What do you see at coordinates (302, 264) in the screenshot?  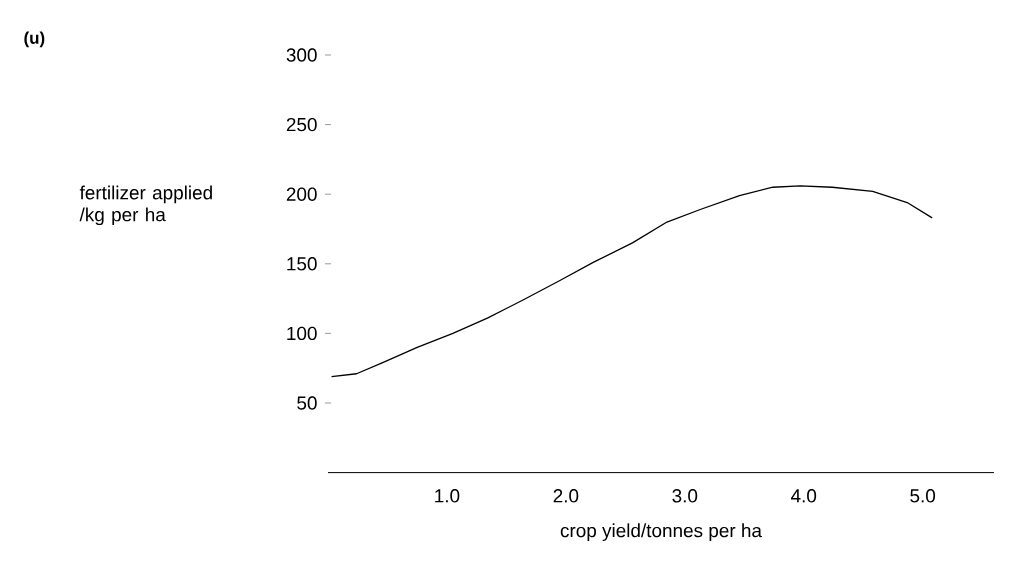 I see `y-tick-label: 150` at bounding box center [302, 264].